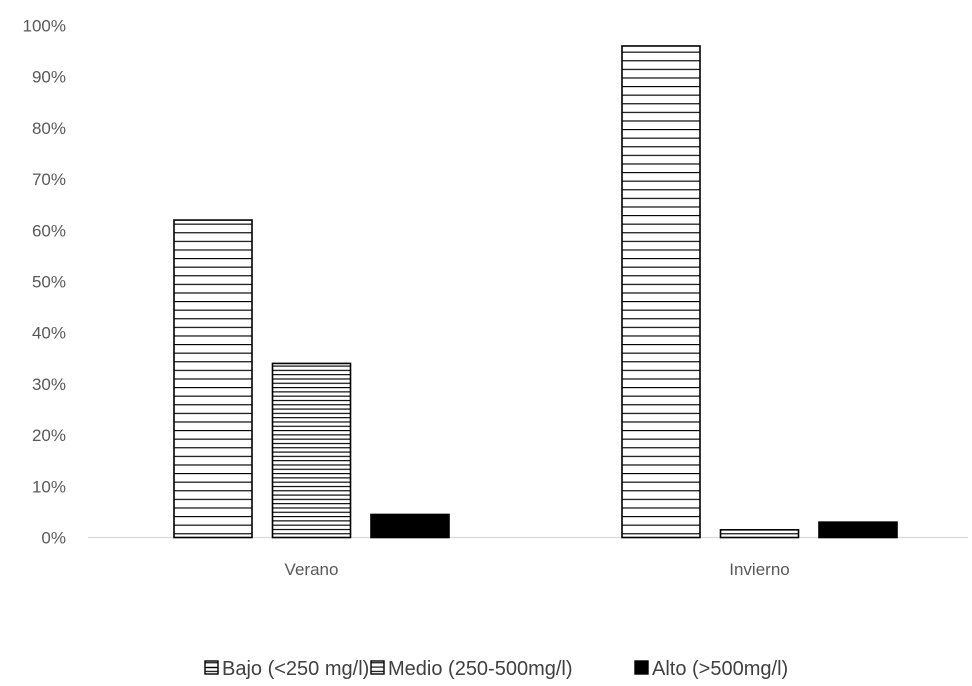  I want to click on y-tick-label: 50%, so click(49, 282).